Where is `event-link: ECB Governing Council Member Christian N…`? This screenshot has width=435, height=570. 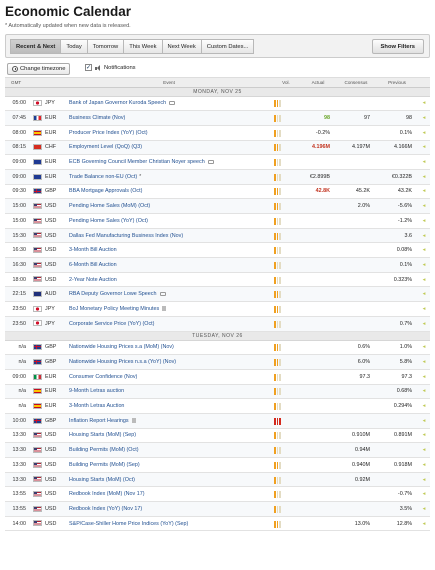
event-link: ECB Governing Council Member Christian N… is located at coordinates (137, 162).